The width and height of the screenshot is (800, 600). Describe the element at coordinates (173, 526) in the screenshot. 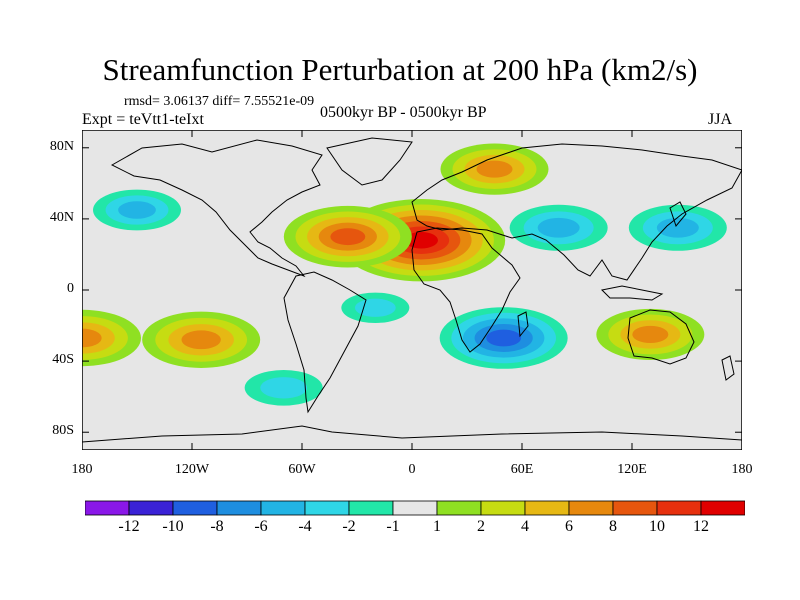

I see `colorbar-label: -10` at that location.